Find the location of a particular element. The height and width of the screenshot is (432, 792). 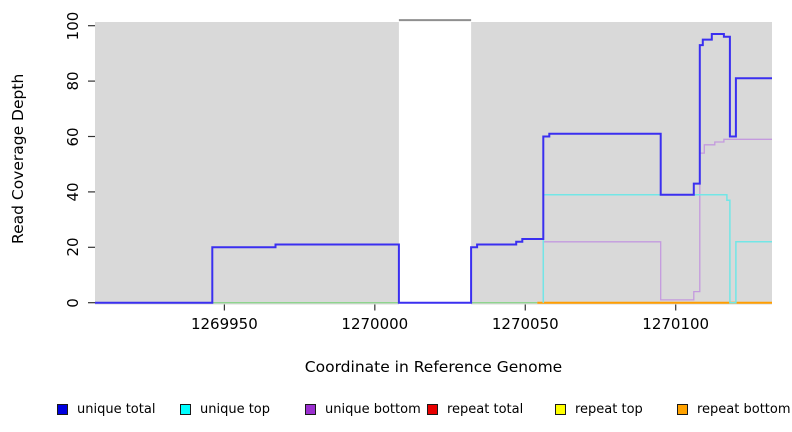

x-axis-title: Coordinate in Reference Genome is located at coordinates (433, 367).